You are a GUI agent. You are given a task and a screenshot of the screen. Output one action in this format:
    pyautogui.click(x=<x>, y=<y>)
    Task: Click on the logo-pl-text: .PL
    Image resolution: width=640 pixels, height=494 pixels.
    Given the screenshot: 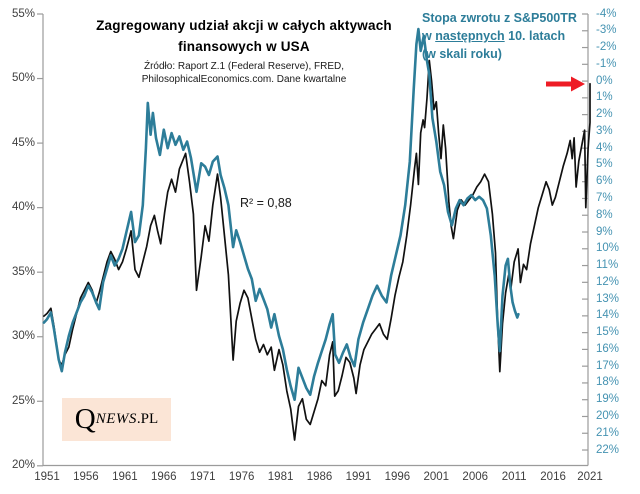 What is the action you would take?
    pyautogui.click(x=147, y=419)
    